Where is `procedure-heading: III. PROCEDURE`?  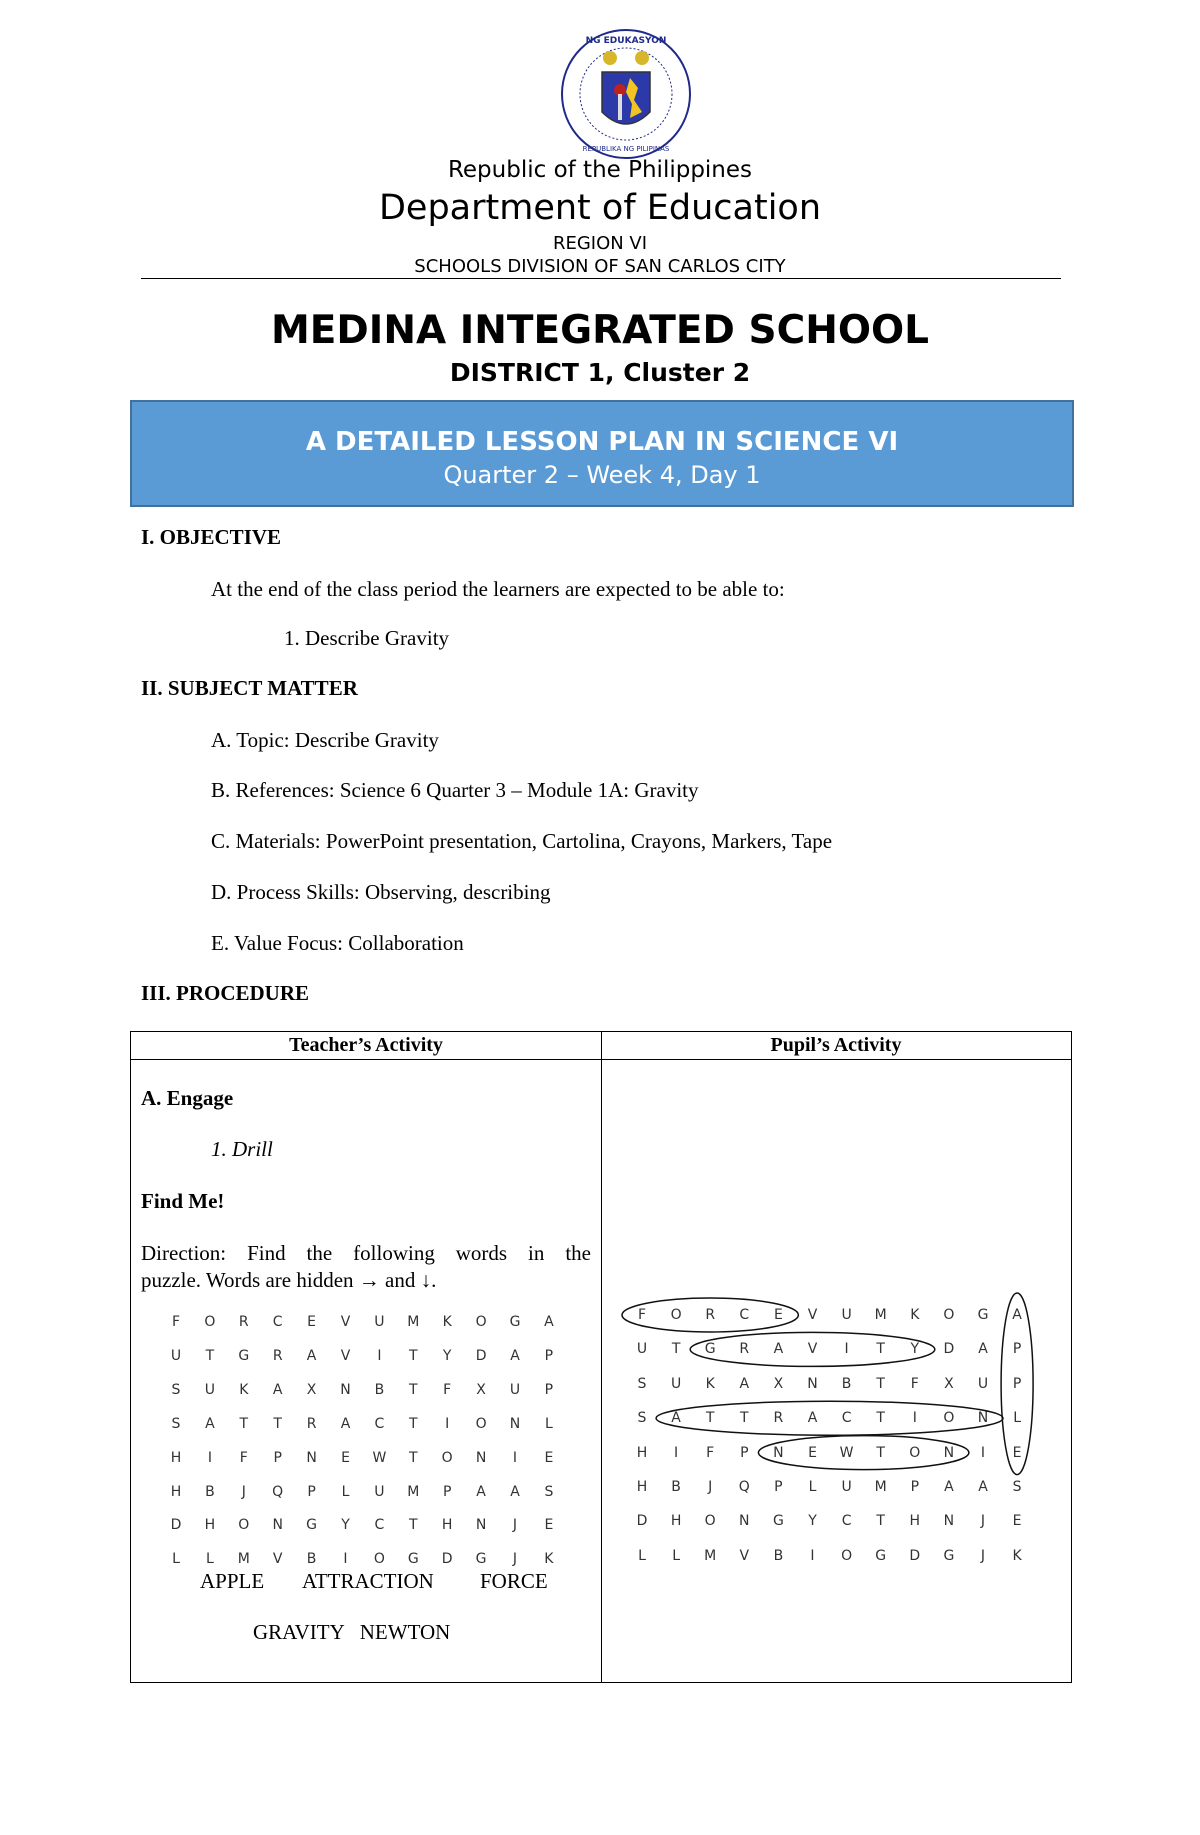
procedure-heading: III. PROCEDURE is located at coordinates (225, 993).